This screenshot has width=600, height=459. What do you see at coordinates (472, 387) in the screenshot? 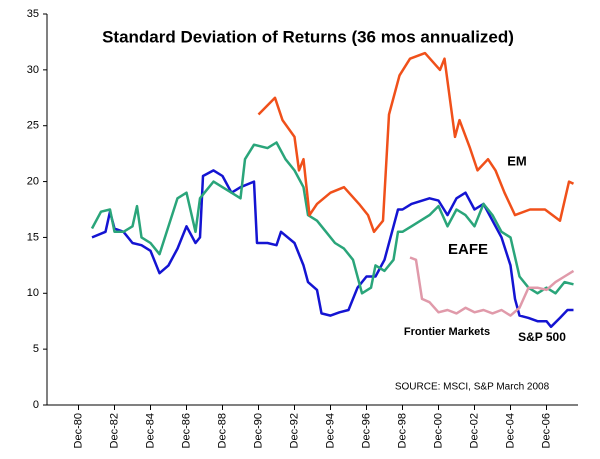
I see `source-note: SOURCE: MSCI, S&P March 2008` at bounding box center [472, 387].